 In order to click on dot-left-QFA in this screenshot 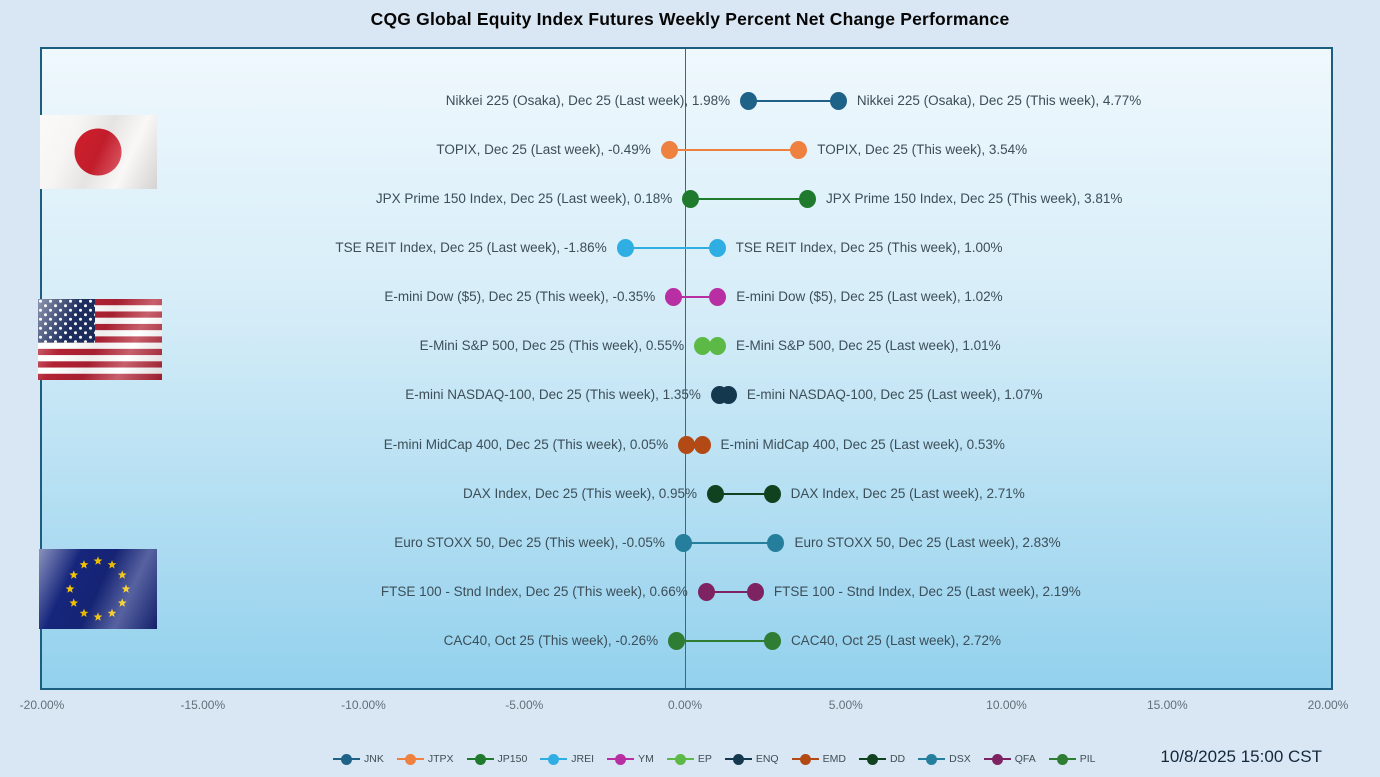, I will do `click(706, 592)`.